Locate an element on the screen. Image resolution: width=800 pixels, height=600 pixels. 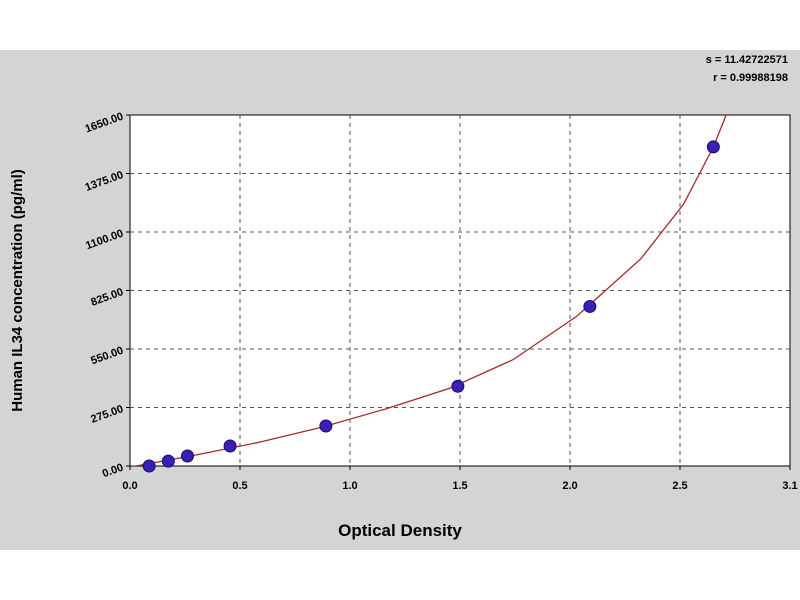
y-tick-label: 1100.00 is located at coordinates (104, 240).